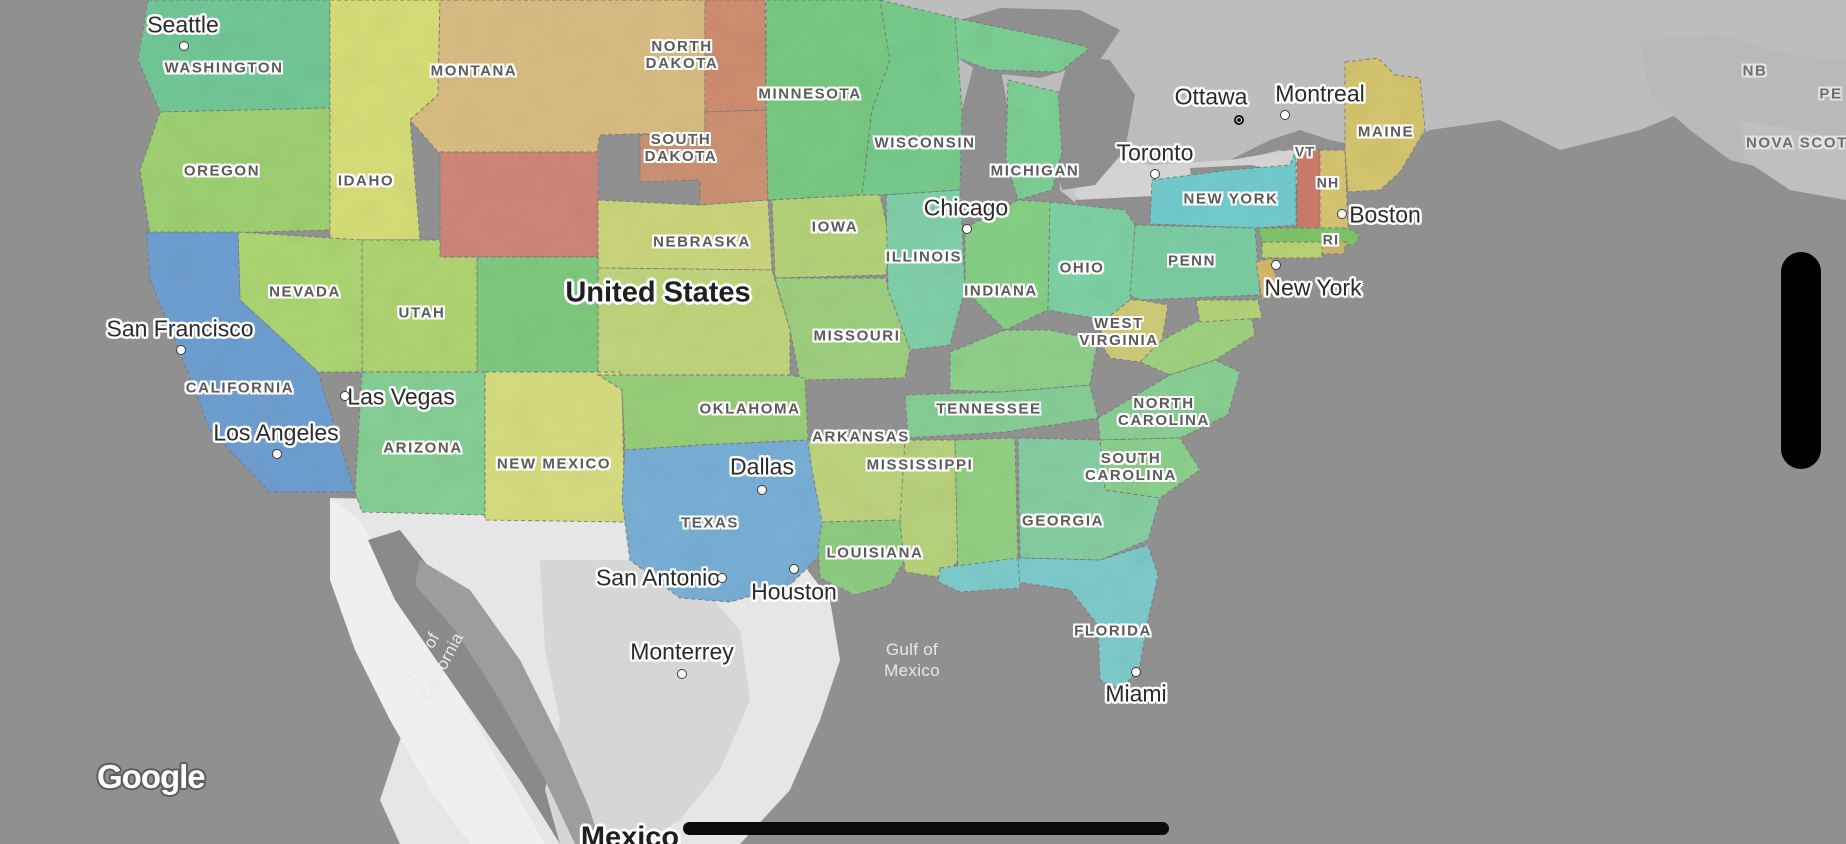 The image size is (1846, 844). I want to click on state-shape-alabama, so click(986, 508).